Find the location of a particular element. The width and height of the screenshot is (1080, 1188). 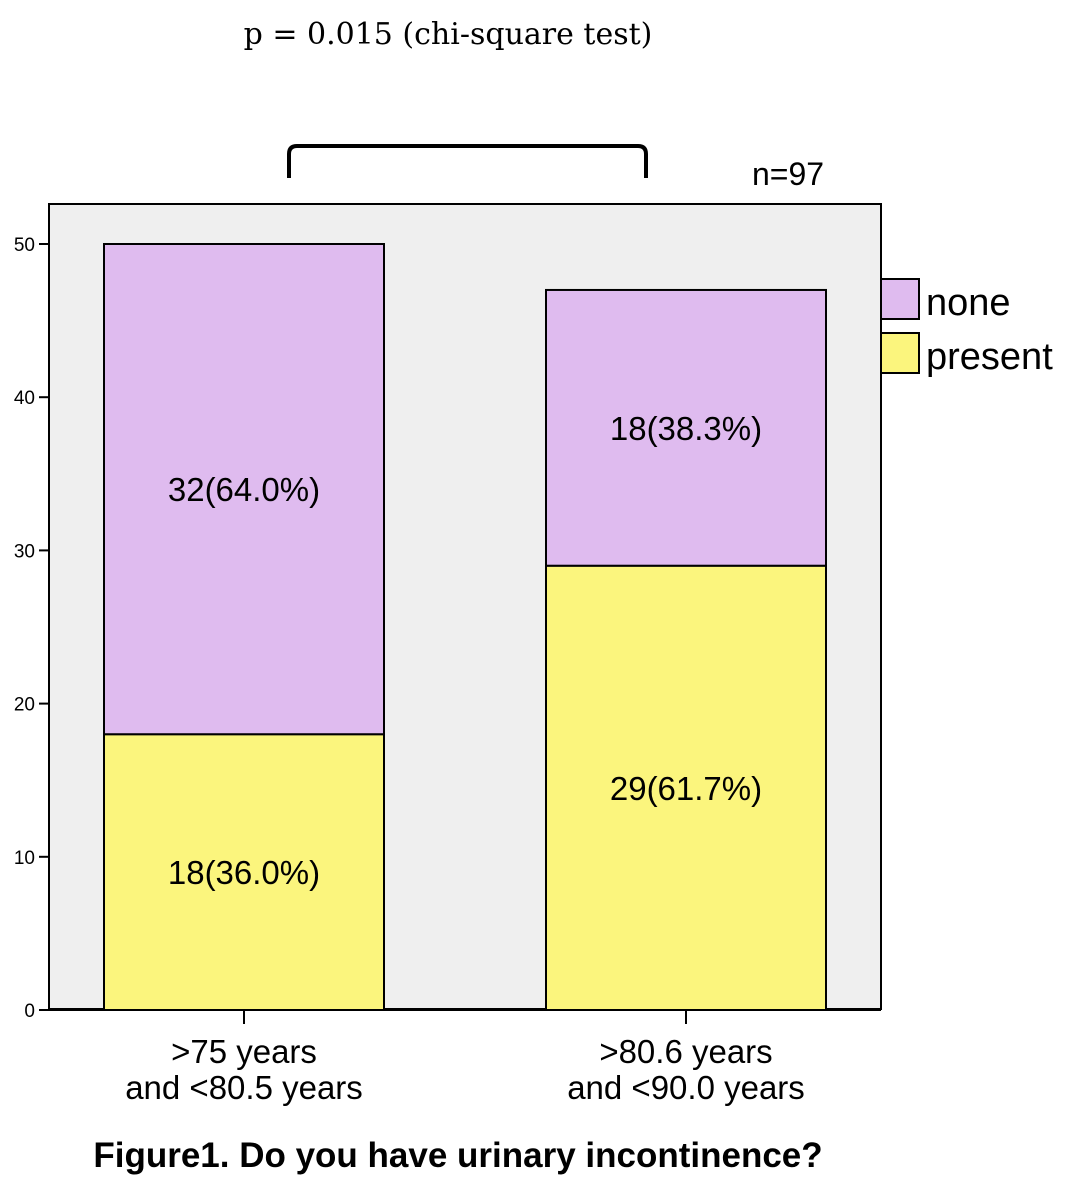

data-label: 18(38.3%) is located at coordinates (686, 428).